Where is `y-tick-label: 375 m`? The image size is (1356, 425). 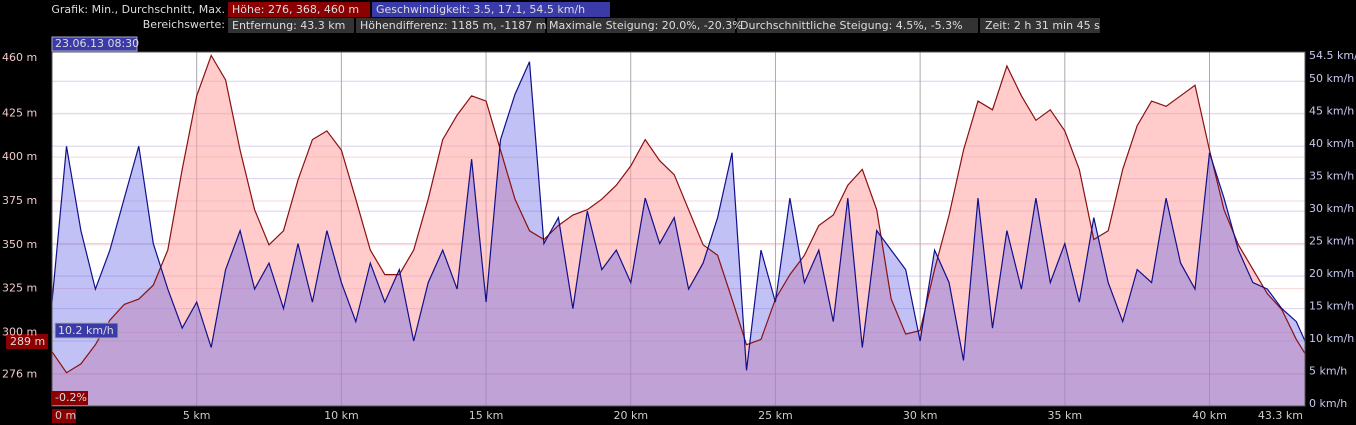
y-tick-label: 375 m is located at coordinates (19, 200).